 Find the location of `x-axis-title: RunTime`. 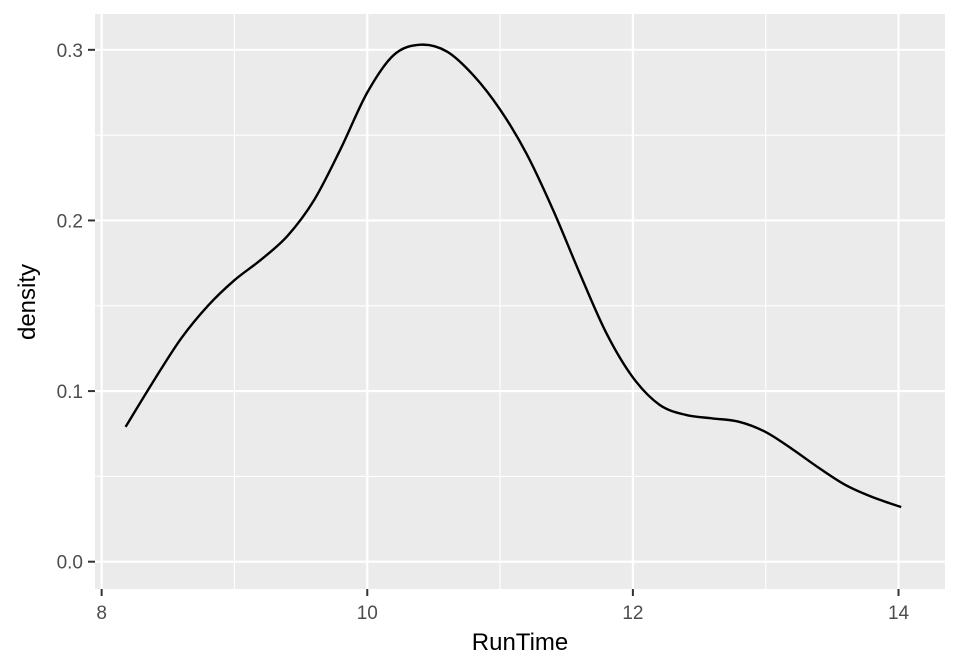

x-axis-title: RunTime is located at coordinates (520, 642).